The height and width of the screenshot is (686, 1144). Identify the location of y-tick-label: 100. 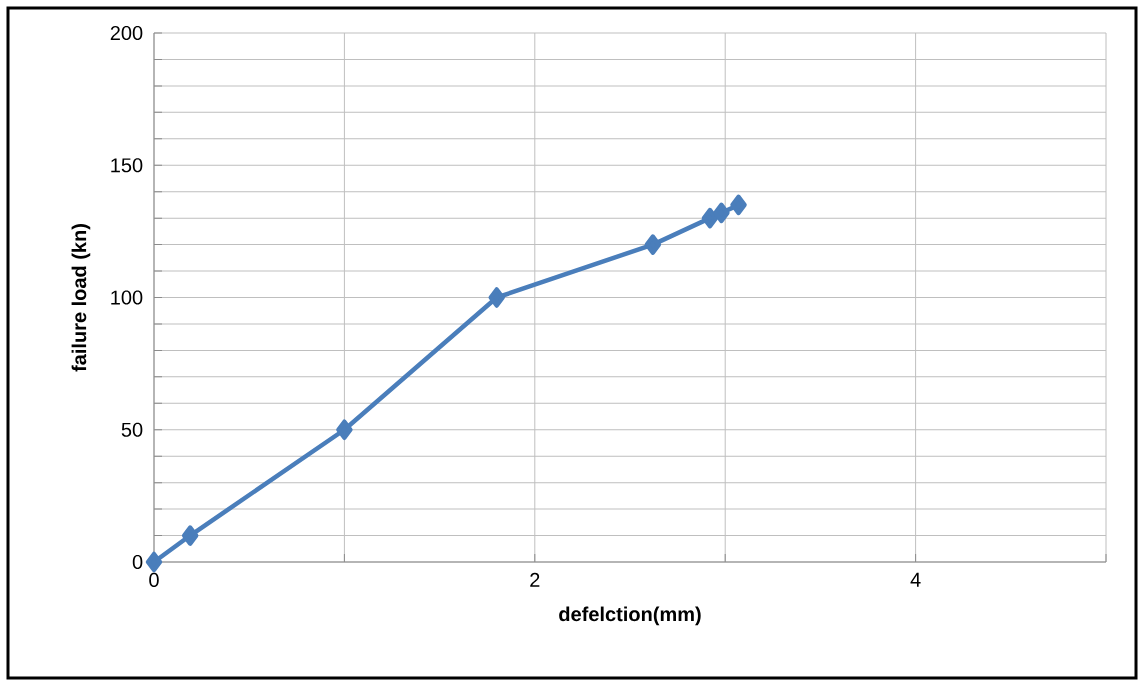
(127, 297).